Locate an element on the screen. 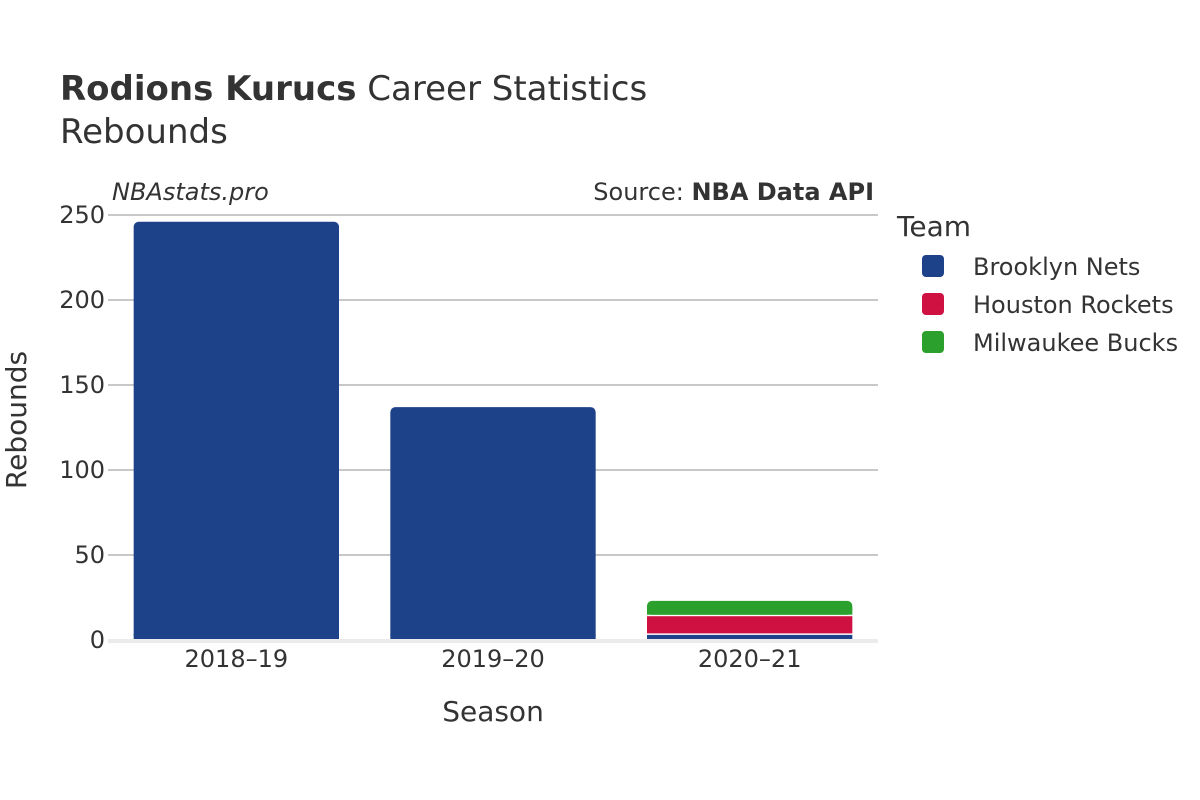  chart-title: Rodions Kurucs Career Statistics is located at coordinates (353, 89).